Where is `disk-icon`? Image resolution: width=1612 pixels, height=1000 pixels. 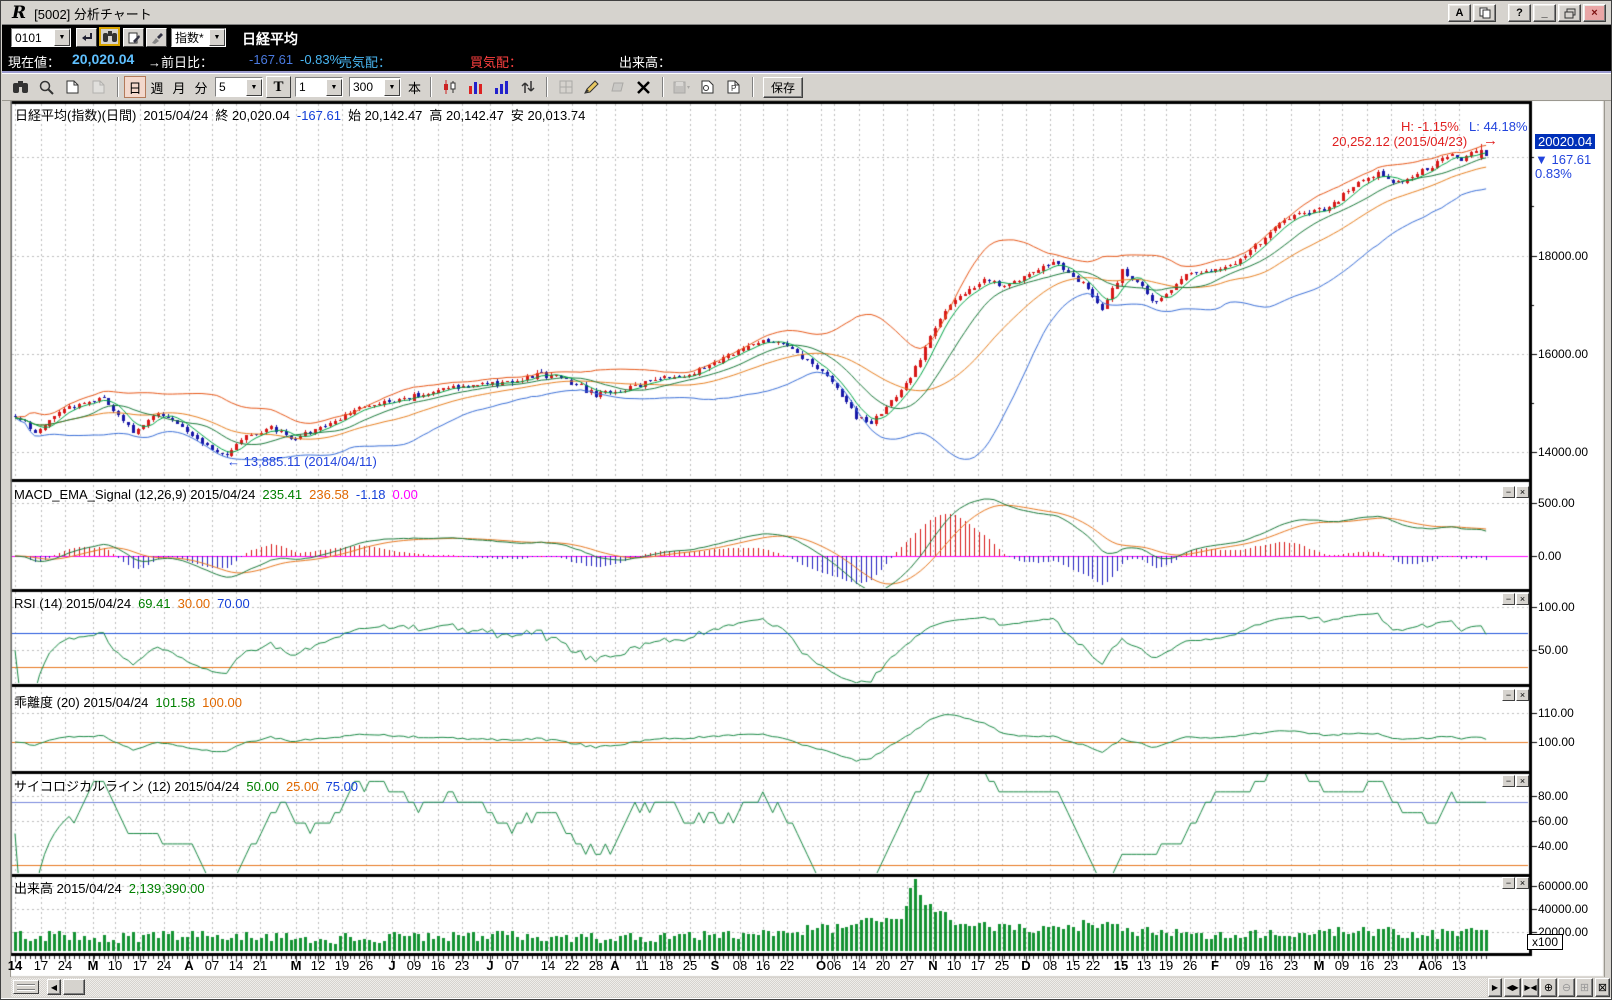 disk-icon is located at coordinates (681, 87).